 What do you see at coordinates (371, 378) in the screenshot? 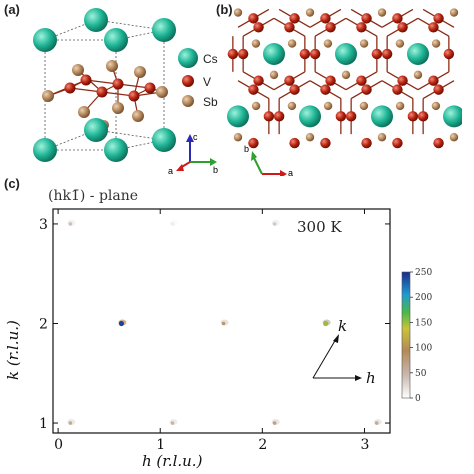
I see `h-vector-label: h` at bounding box center [371, 378].